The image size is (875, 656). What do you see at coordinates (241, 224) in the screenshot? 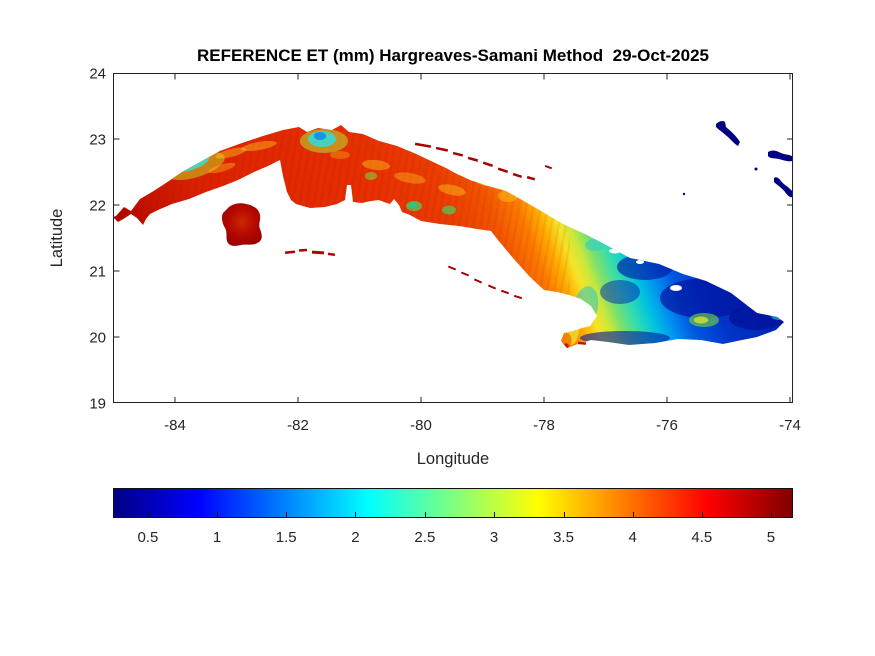
I see `isla-de-la-juventud` at bounding box center [241, 224].